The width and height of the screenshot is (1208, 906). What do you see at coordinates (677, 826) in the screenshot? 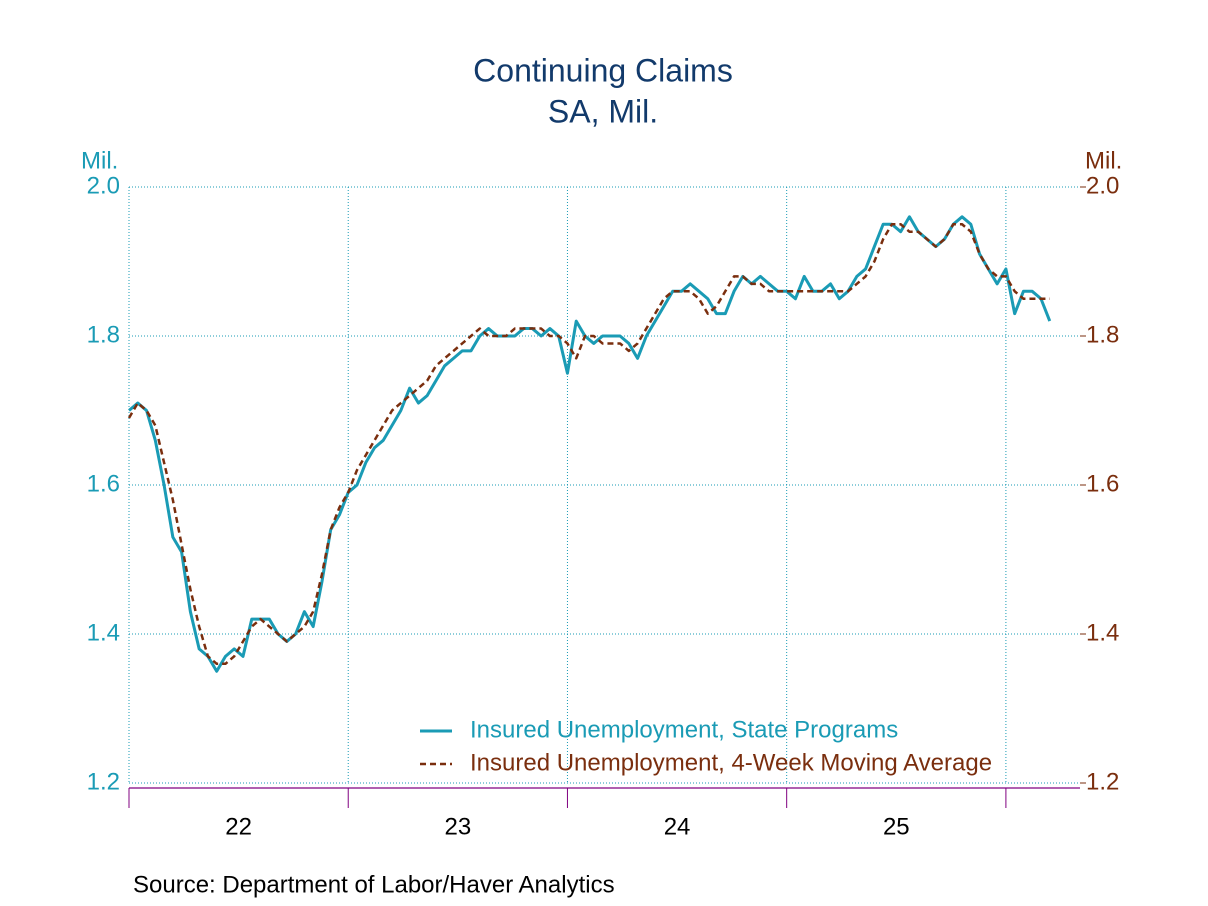
I see `x-tick-label: 24` at bounding box center [677, 826].